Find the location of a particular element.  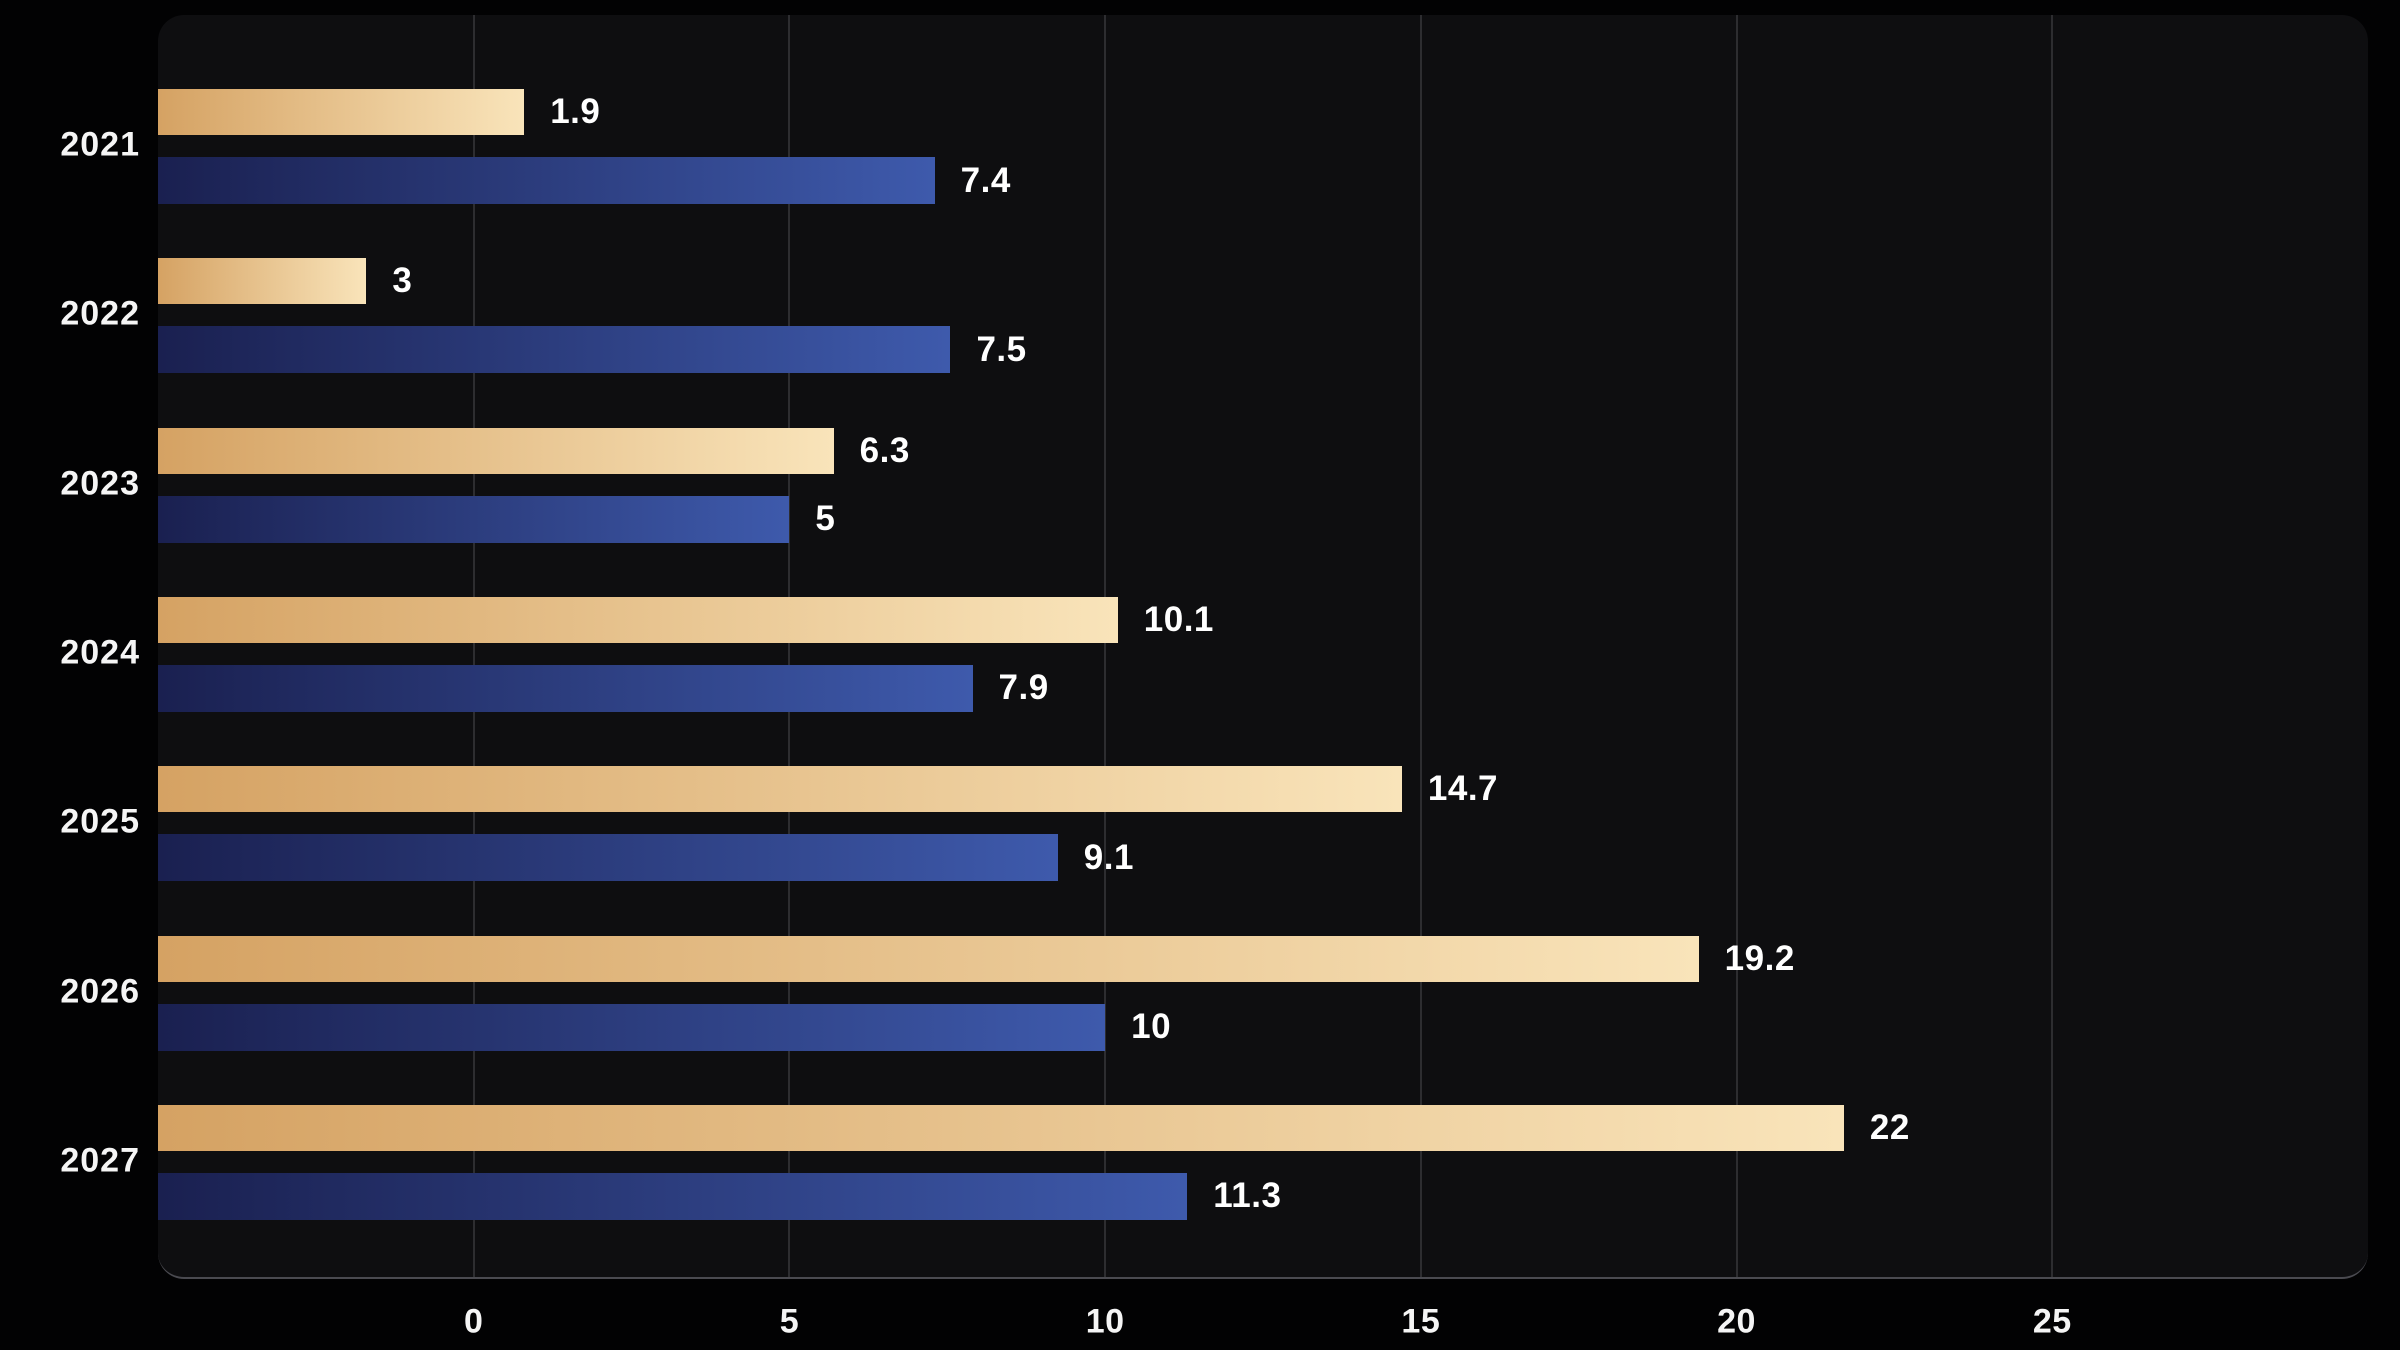

year-label: 2026 is located at coordinates (100, 991).